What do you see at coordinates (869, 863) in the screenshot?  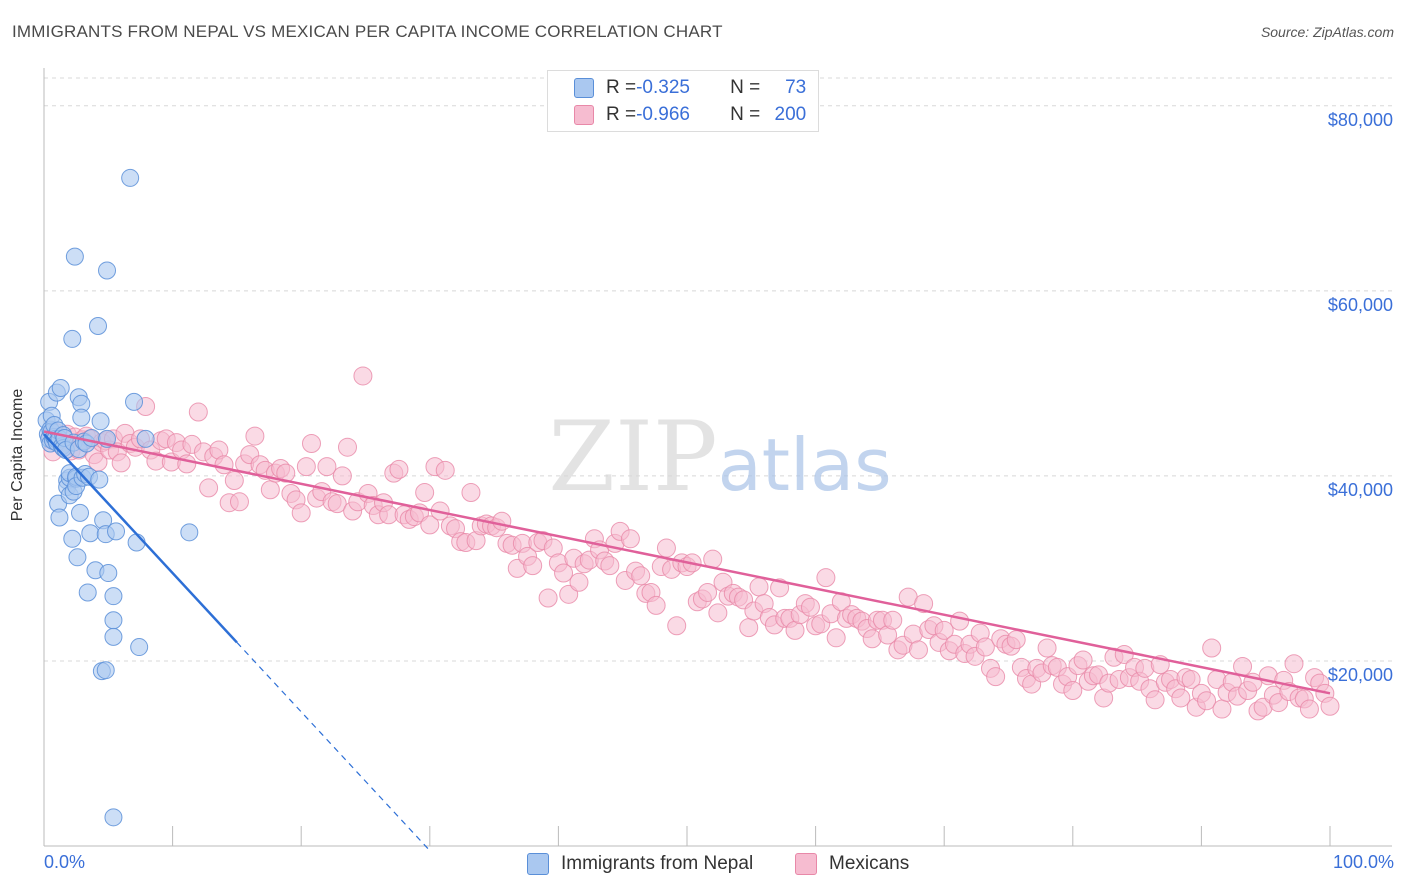 I see `bottom-legend-label-mexicans: Mexicans` at bounding box center [869, 863].